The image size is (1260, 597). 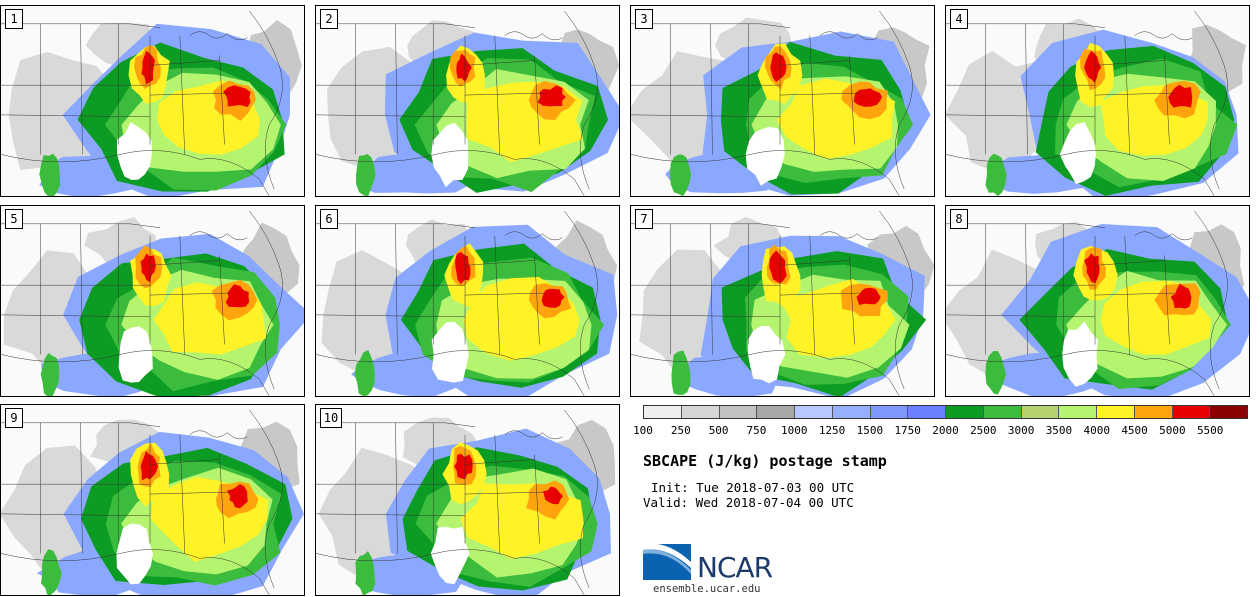 I want to click on map-panel-member-6: 6, so click(x=467, y=301).